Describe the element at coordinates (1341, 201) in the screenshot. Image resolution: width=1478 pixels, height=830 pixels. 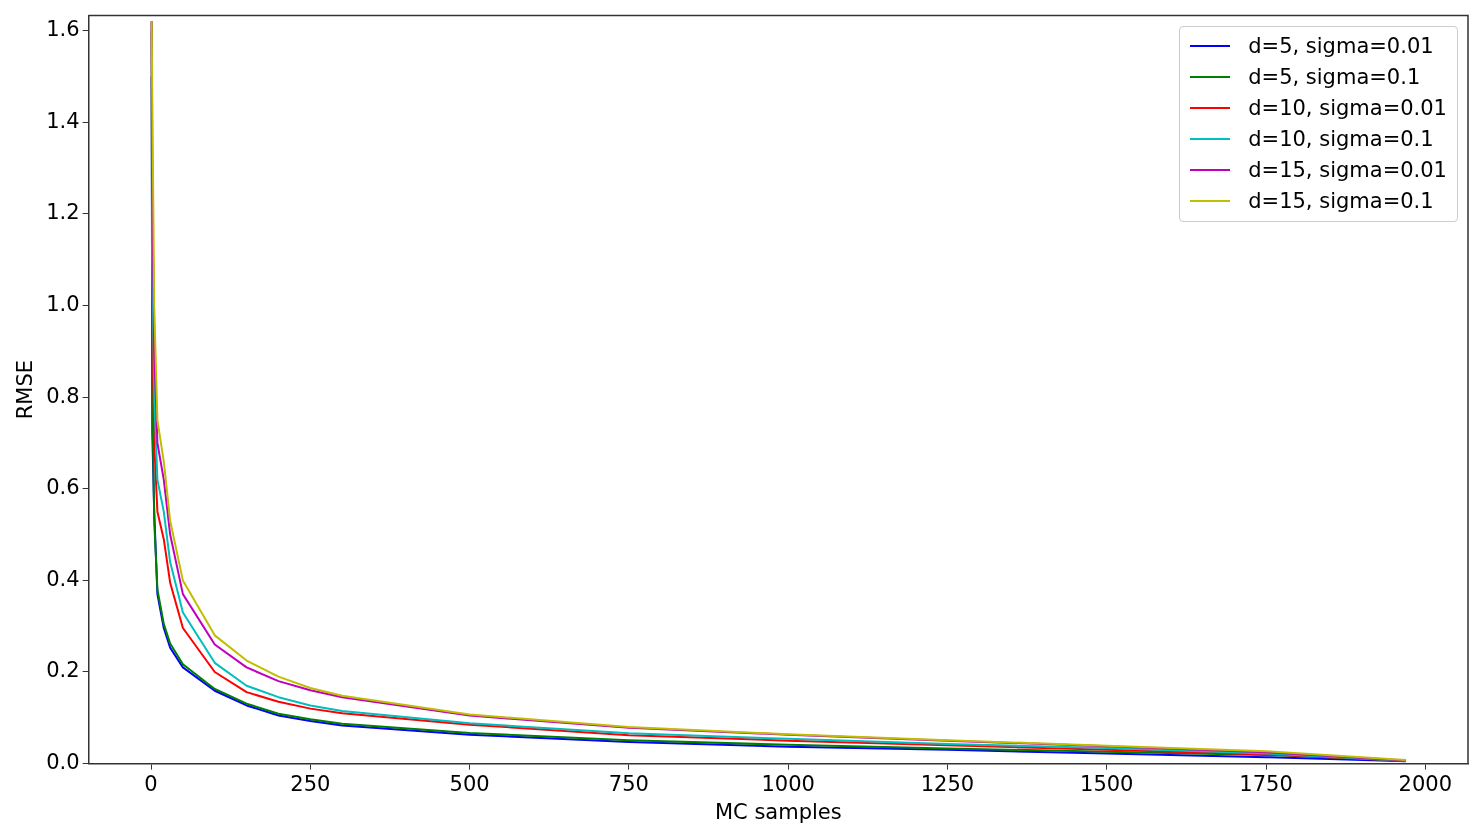
I see `legend-label: d=15, sigma=0.1` at that location.